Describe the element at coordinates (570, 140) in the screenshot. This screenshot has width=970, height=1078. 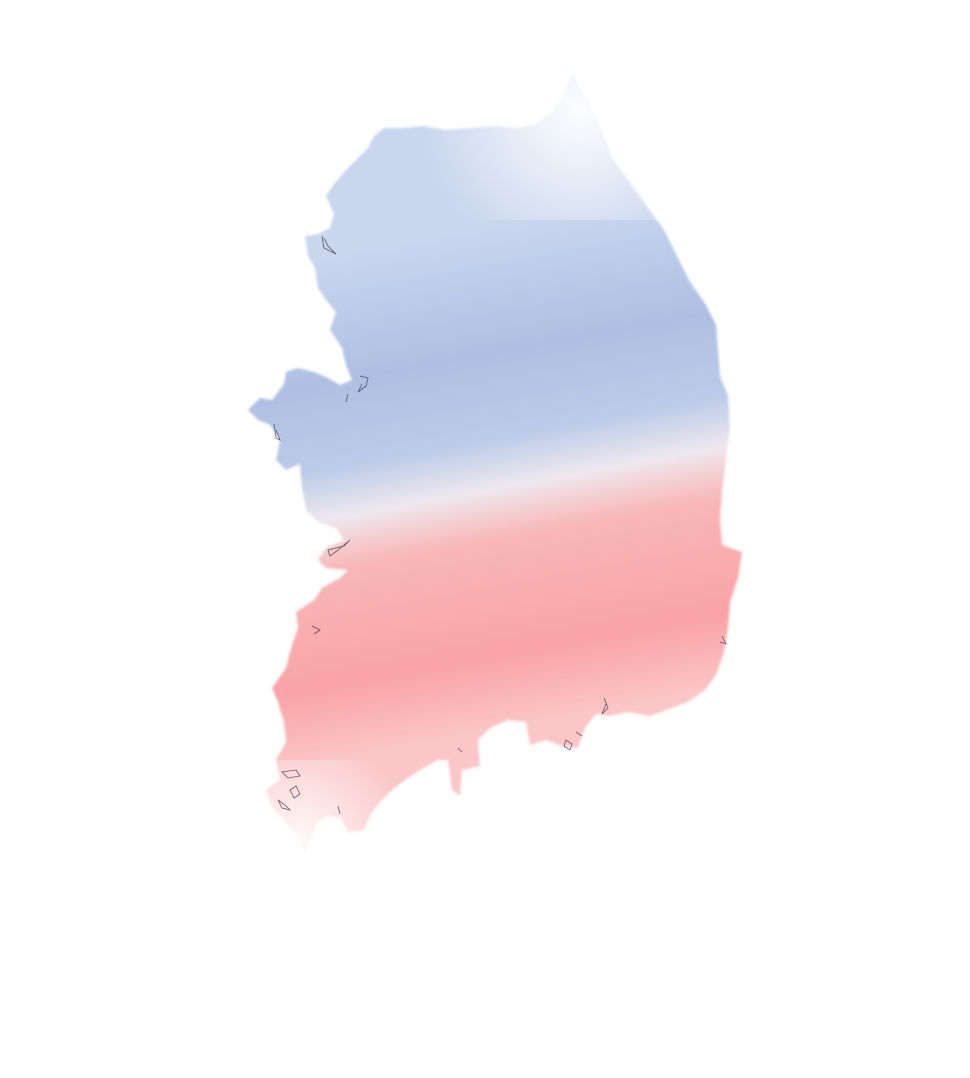
I see `north-fade-overlay` at that location.